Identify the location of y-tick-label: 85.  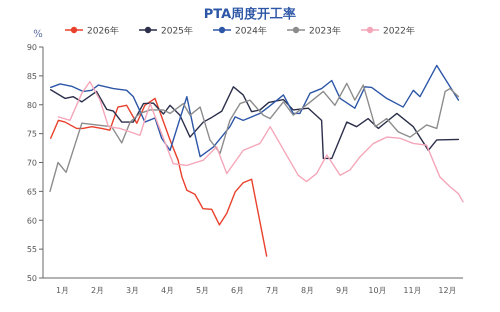
(31, 76).